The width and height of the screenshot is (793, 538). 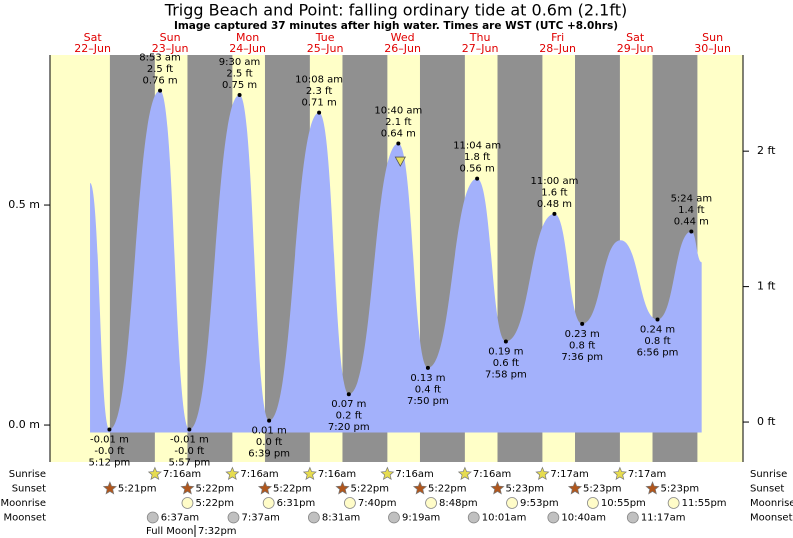 What do you see at coordinates (766, 286) in the screenshot?
I see `y2-tick-label: 1 ft` at bounding box center [766, 286].